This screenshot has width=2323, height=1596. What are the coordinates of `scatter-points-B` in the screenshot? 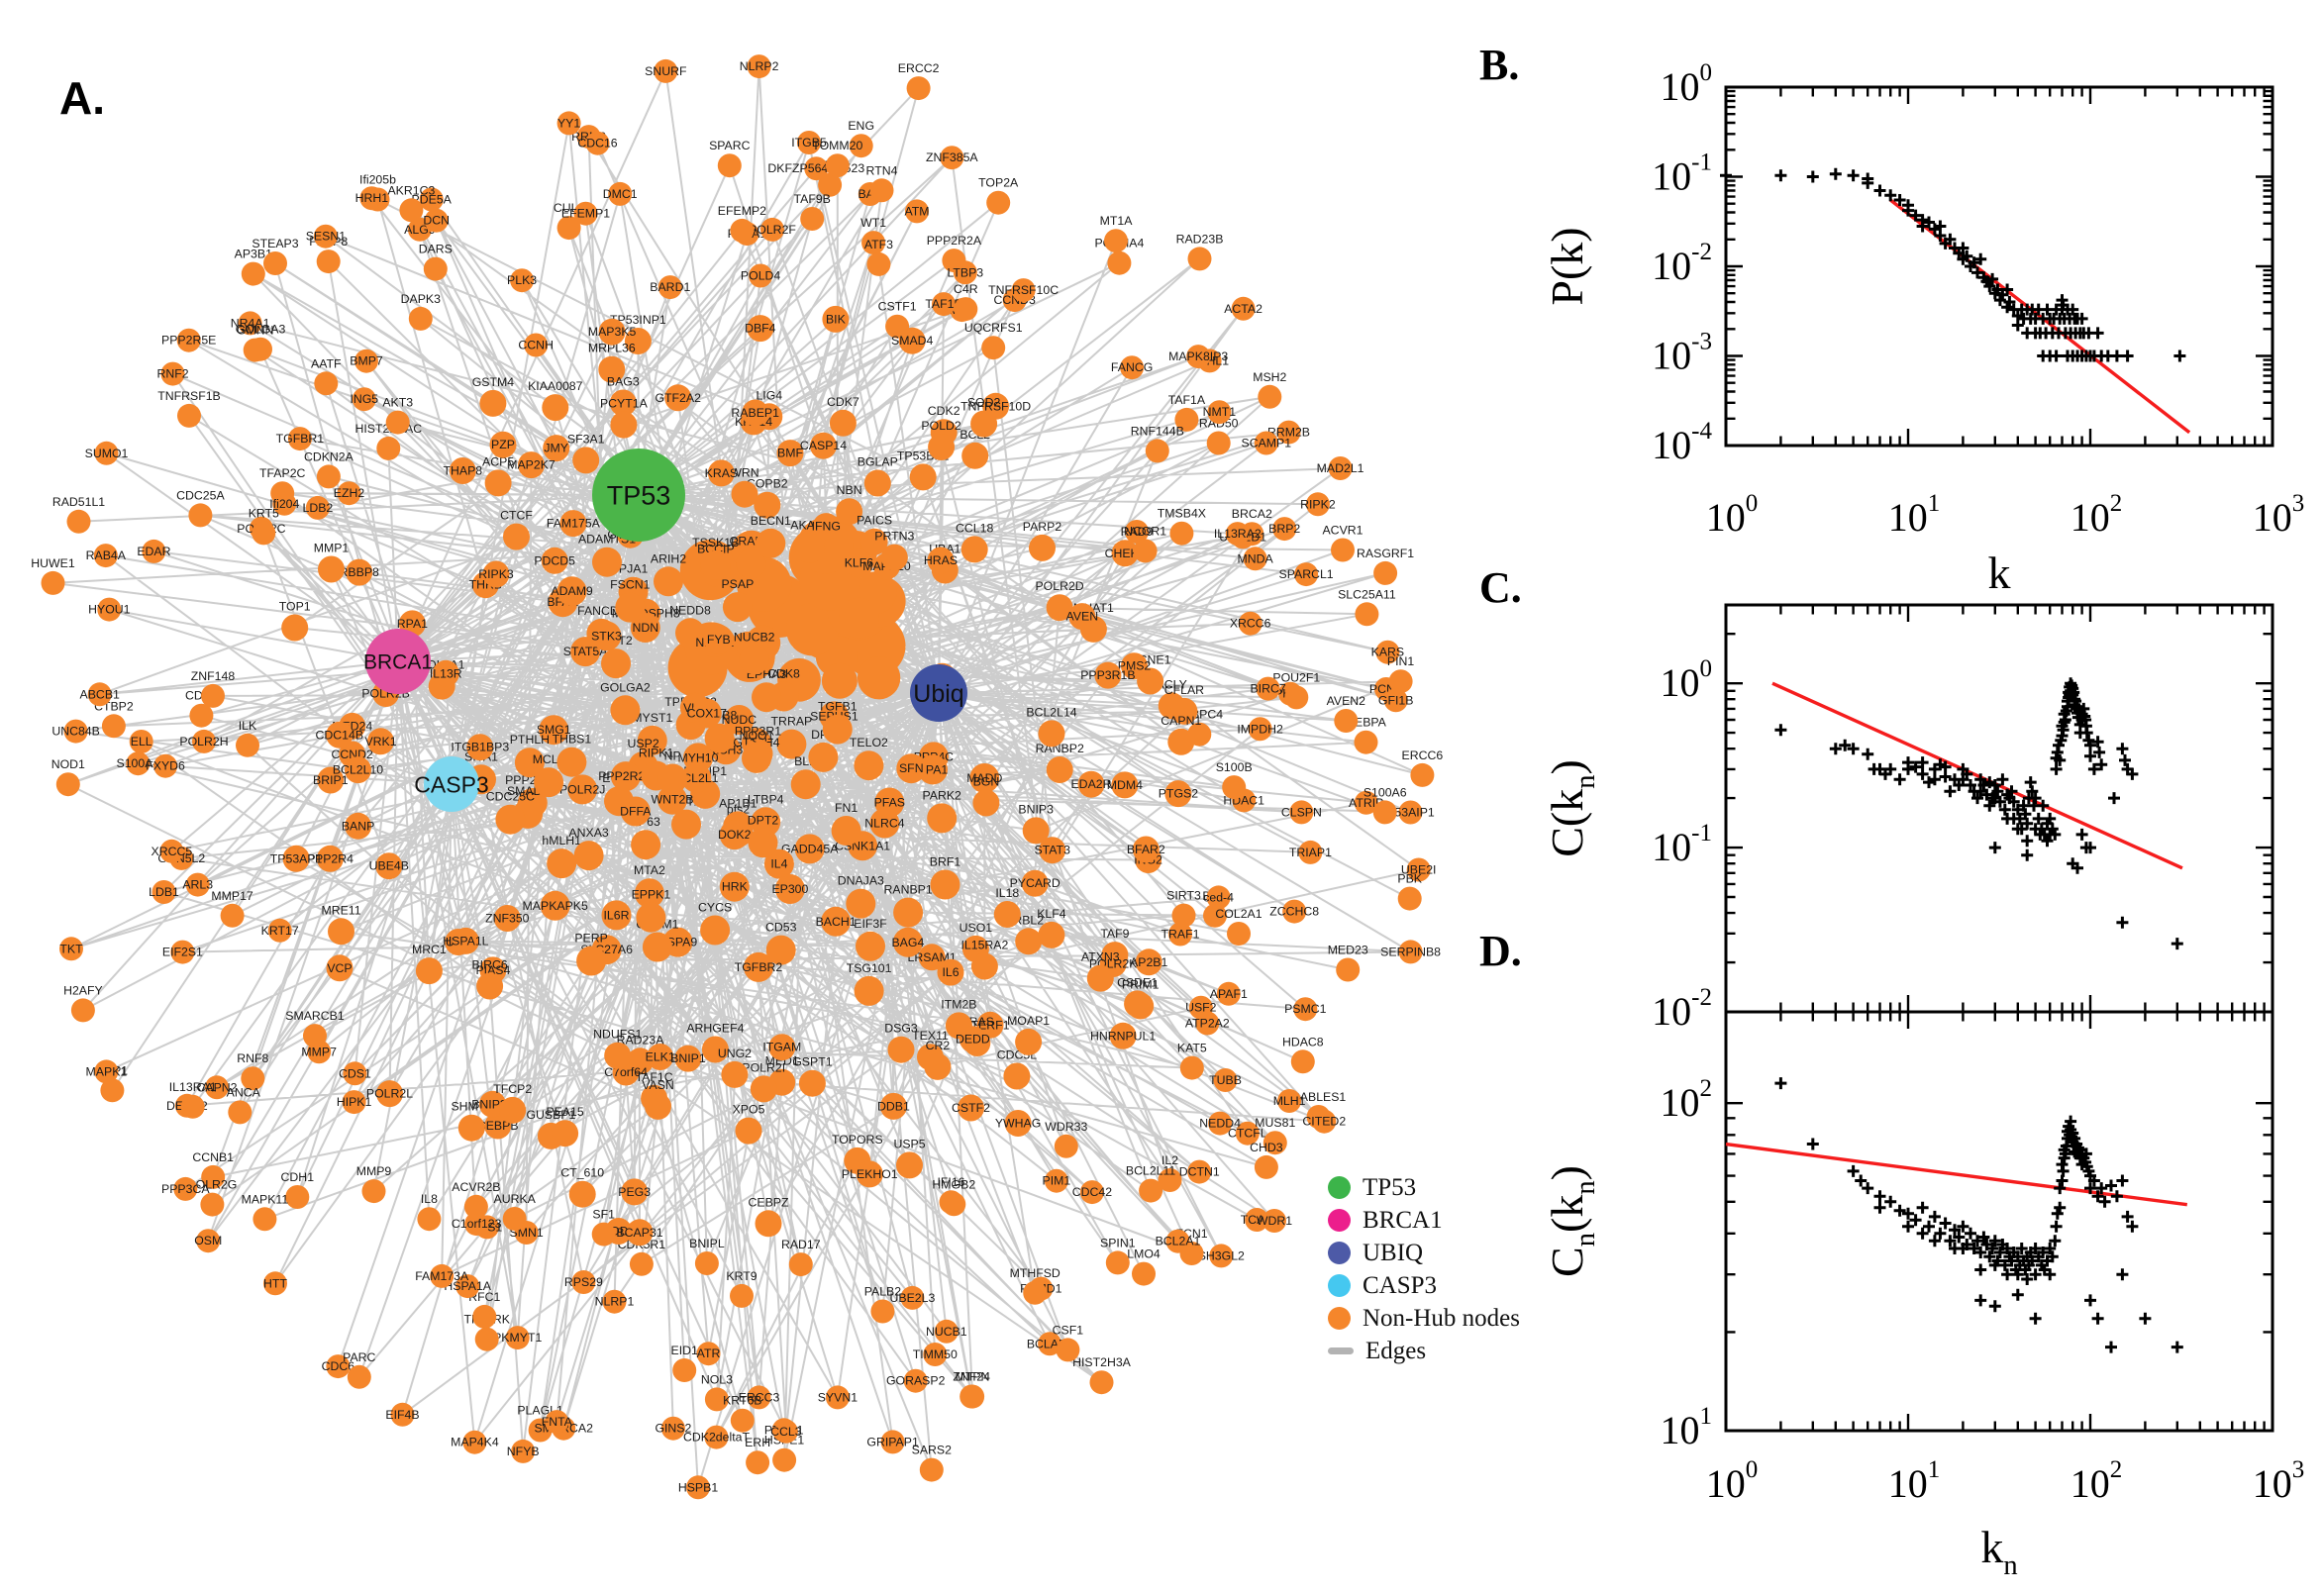 It's located at (1953, 264).